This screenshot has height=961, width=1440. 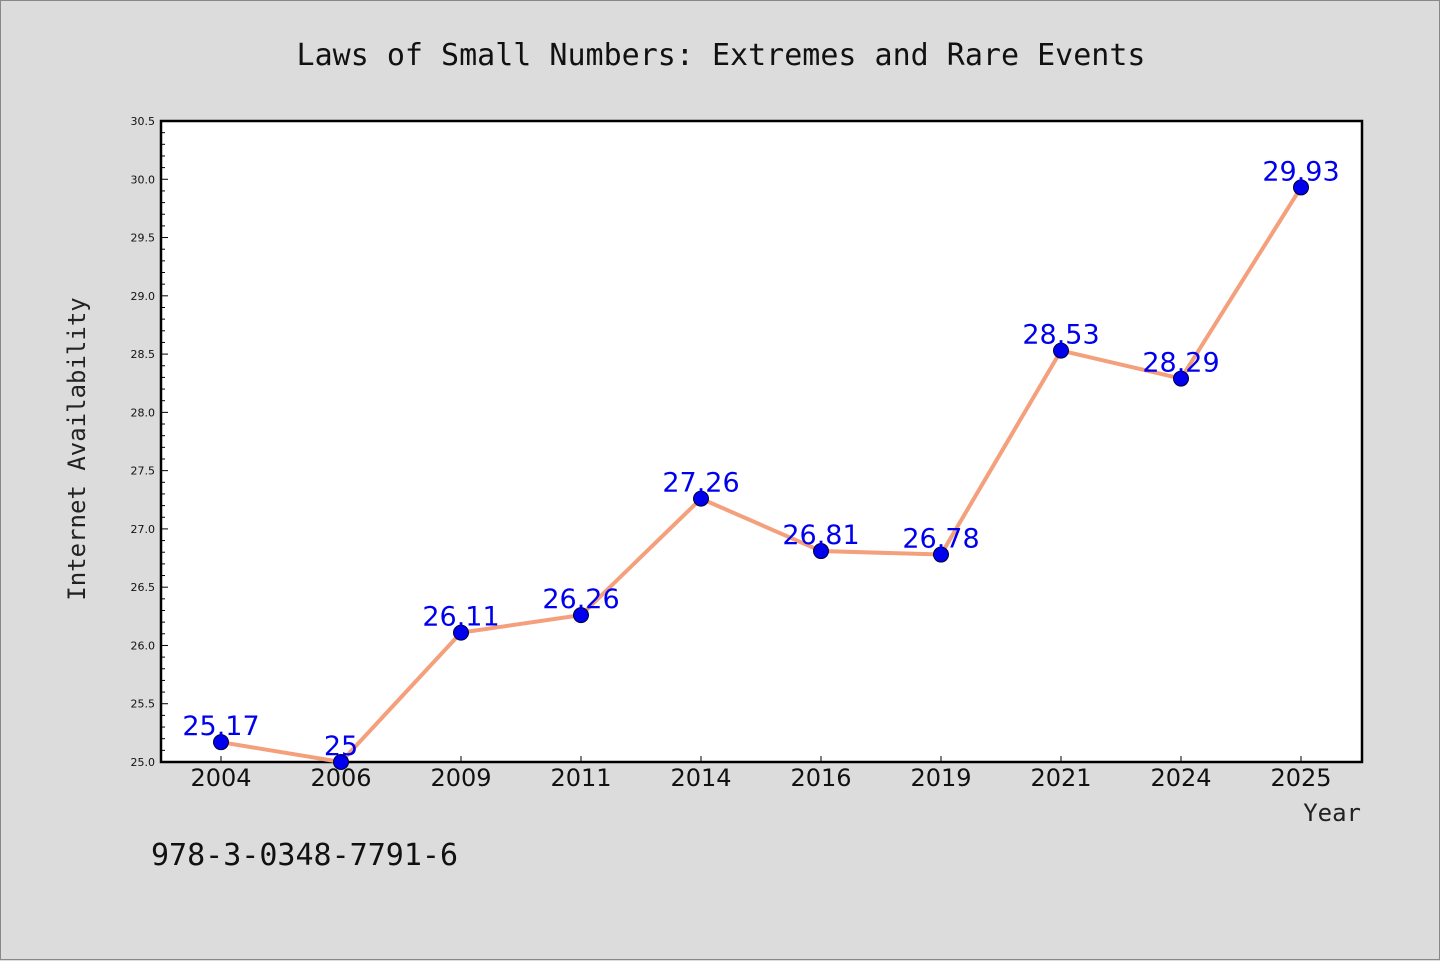 I want to click on y-tick-label: 26.0, so click(x=143, y=645).